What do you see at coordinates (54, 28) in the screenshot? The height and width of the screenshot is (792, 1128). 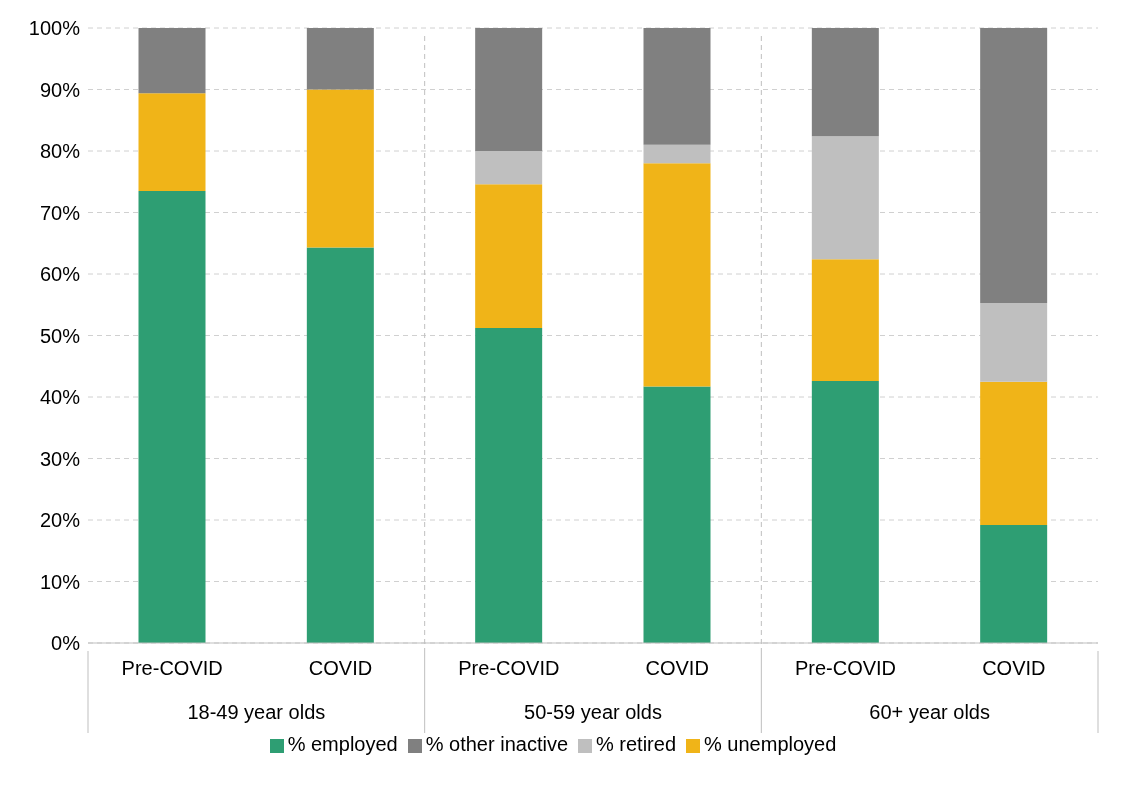 I see `y-tick-label: 100%` at bounding box center [54, 28].